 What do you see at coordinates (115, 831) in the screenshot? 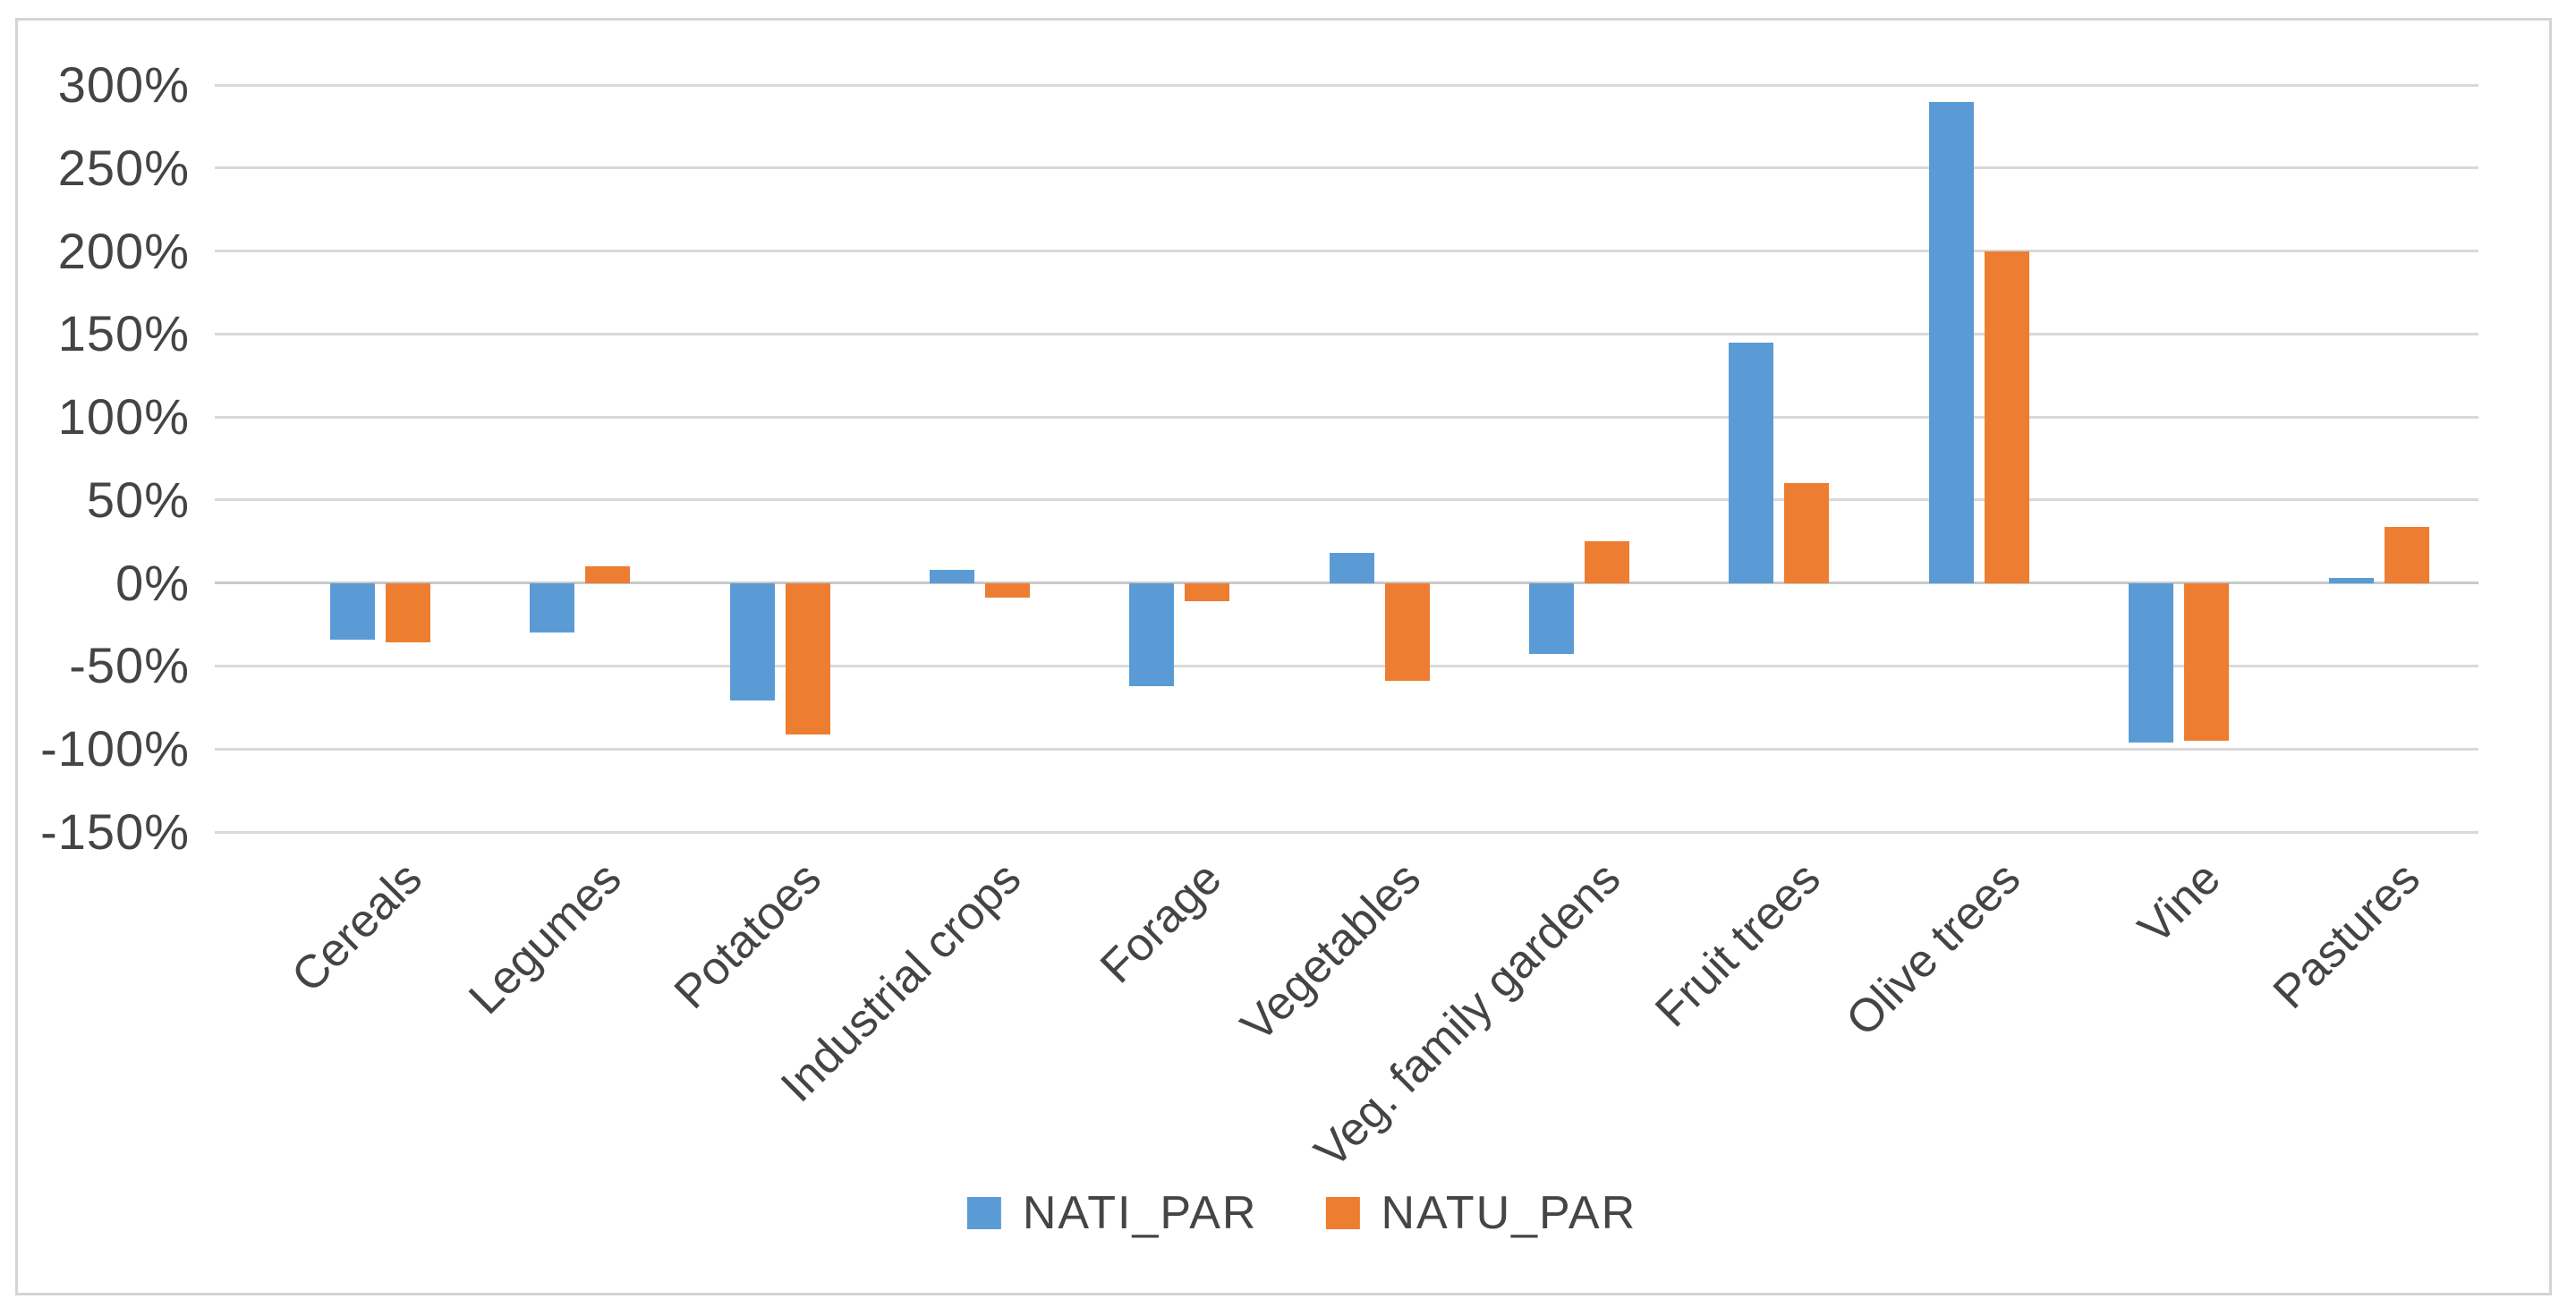
I see `y-tick-label--150: -150%` at bounding box center [115, 831].